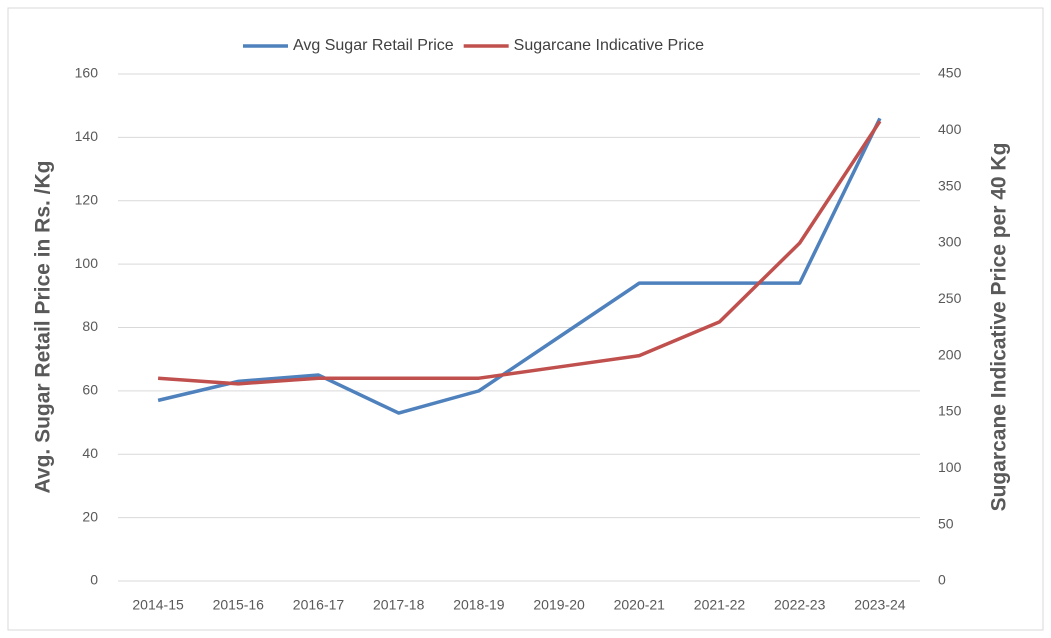 This screenshot has width=1051, height=638. What do you see at coordinates (239, 605) in the screenshot?
I see `x-tick-label: 2015-16` at bounding box center [239, 605].